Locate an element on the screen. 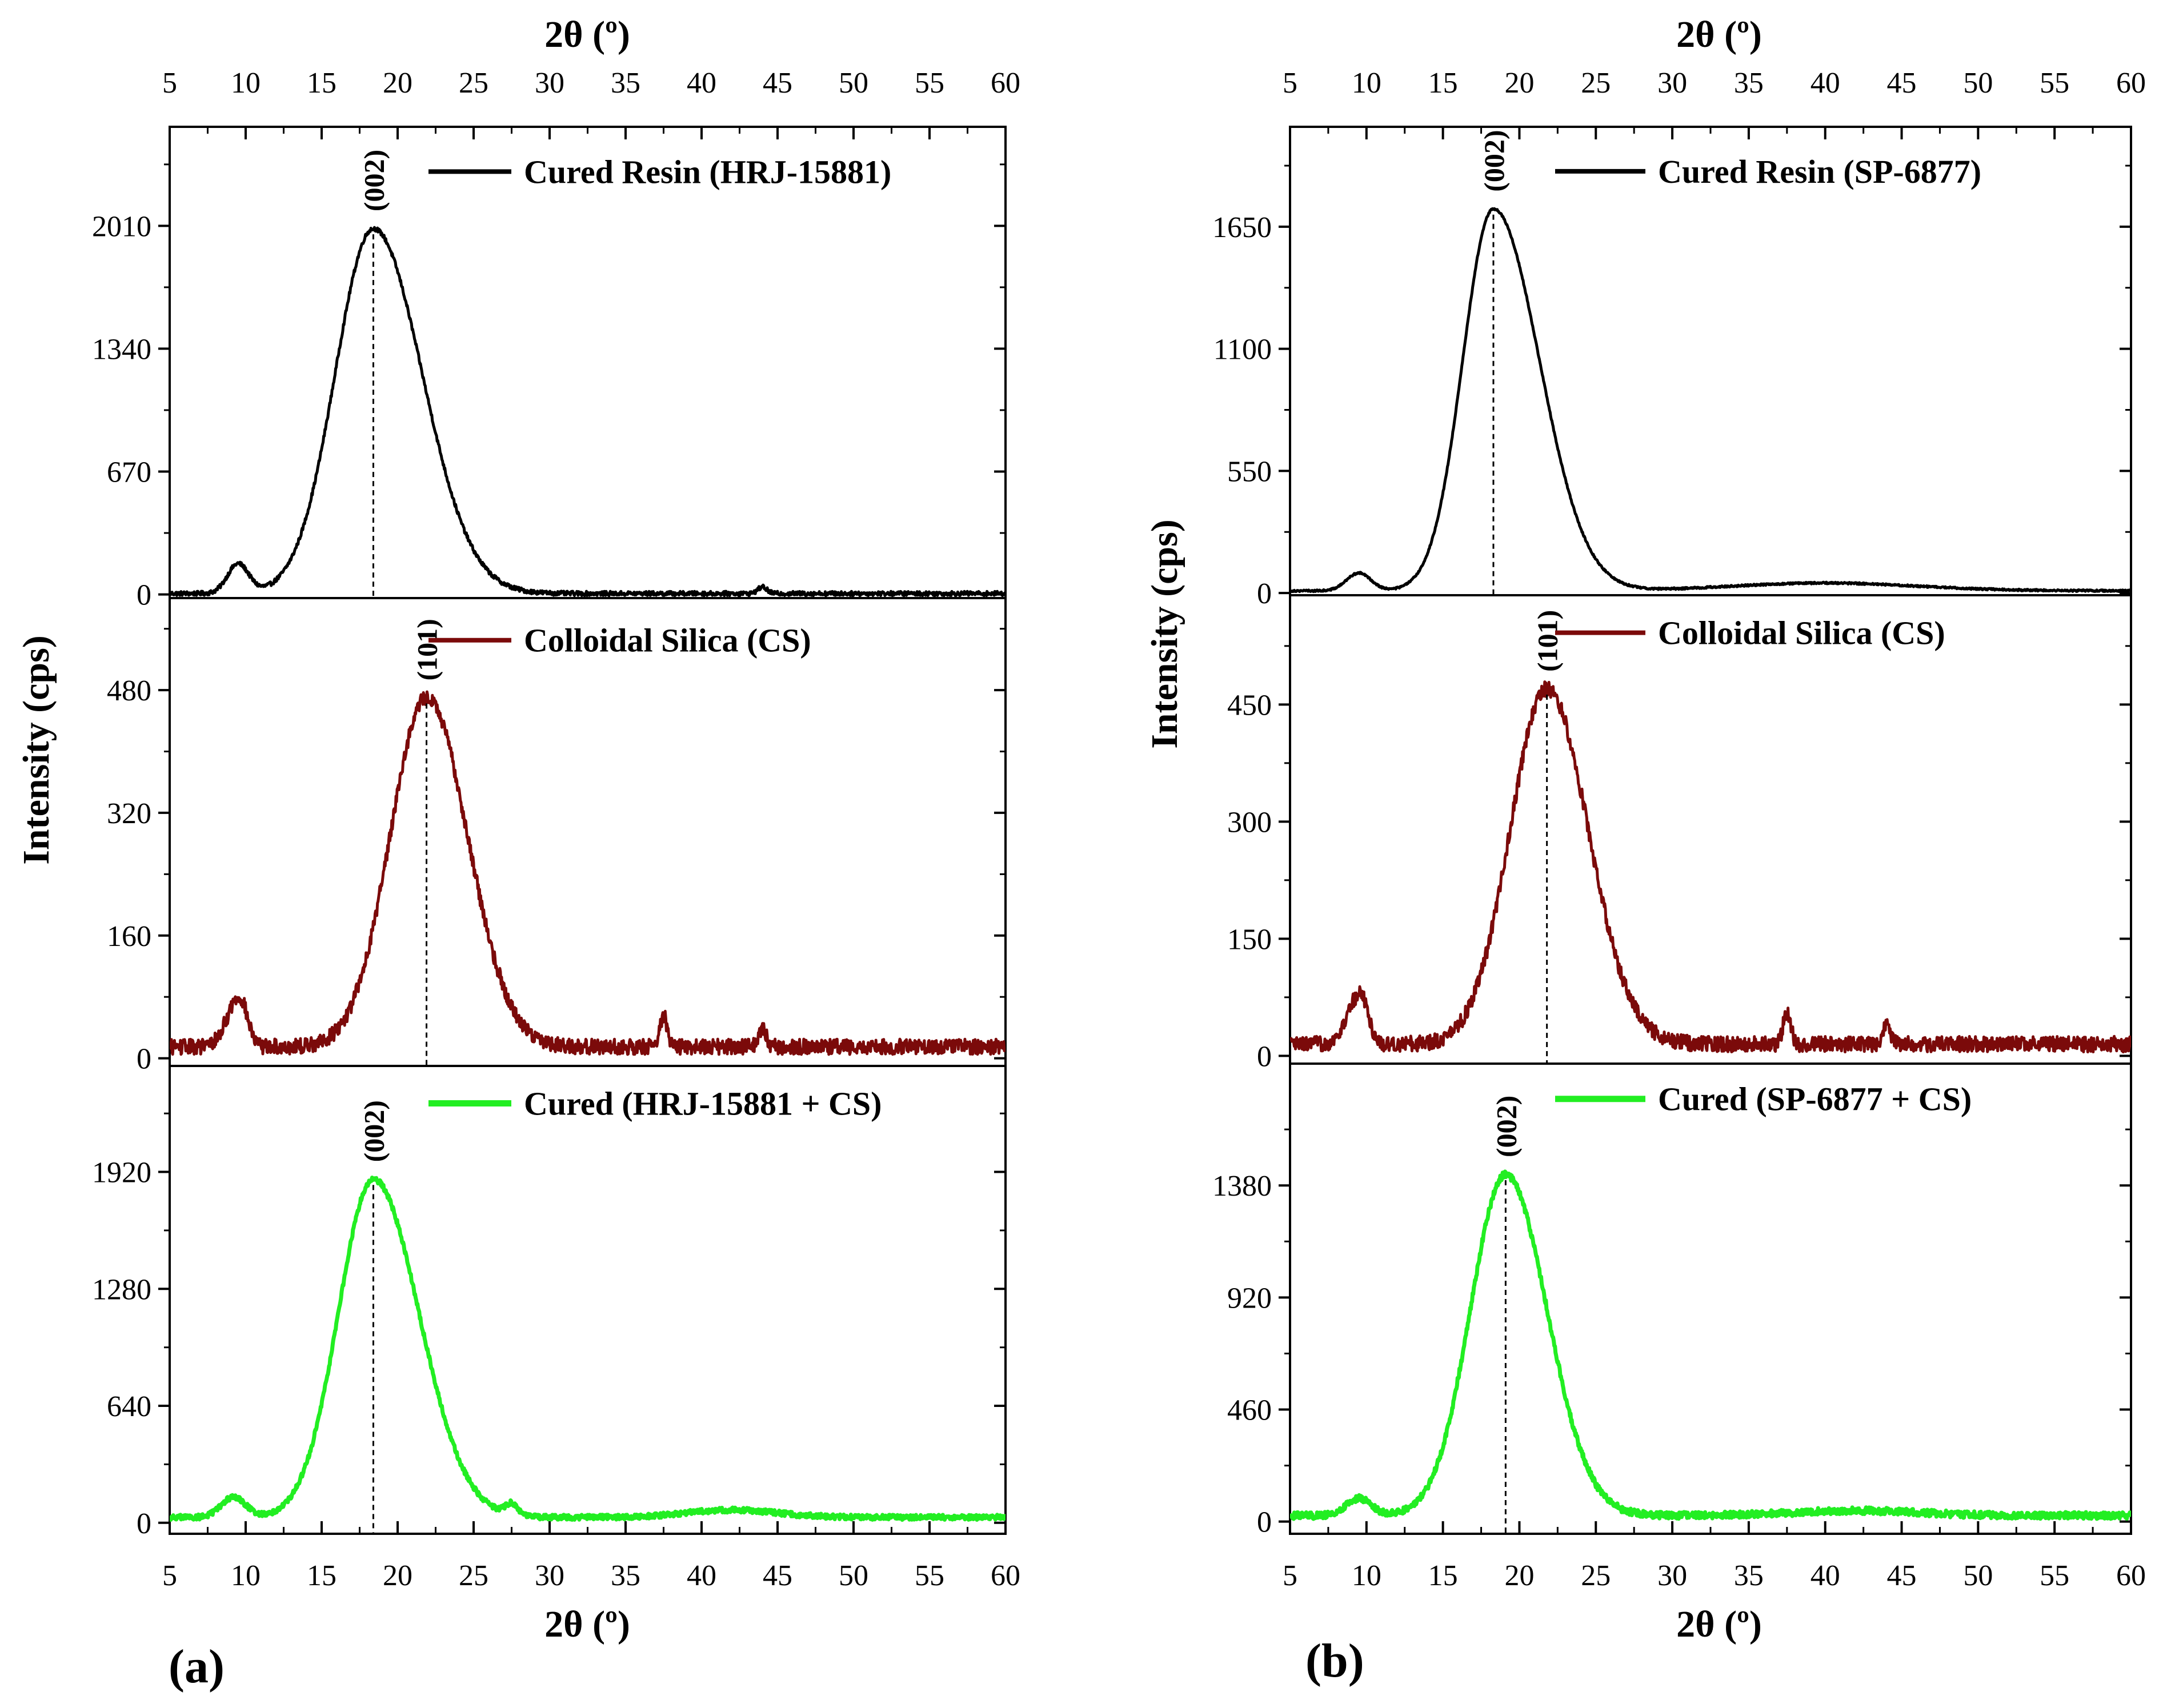 This screenshot has width=2163, height=1708. y-tick-label: 460 is located at coordinates (1249, 1411).